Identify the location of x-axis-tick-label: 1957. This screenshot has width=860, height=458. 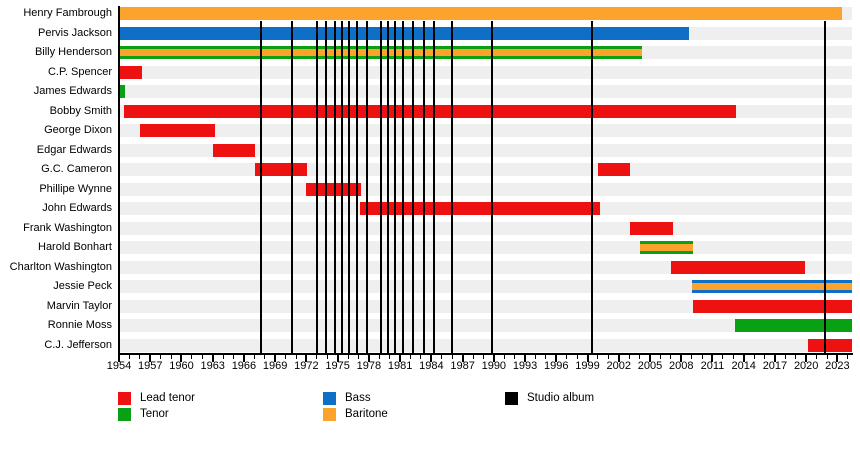
(150, 366).